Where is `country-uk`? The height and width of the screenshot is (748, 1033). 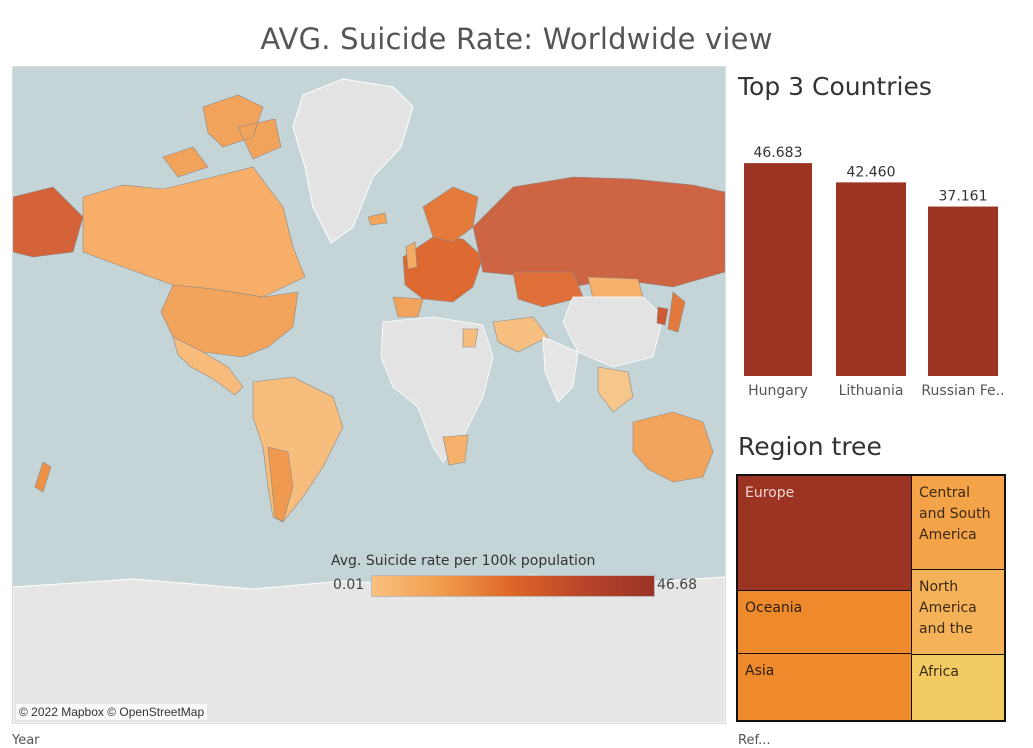 country-uk is located at coordinates (411, 255).